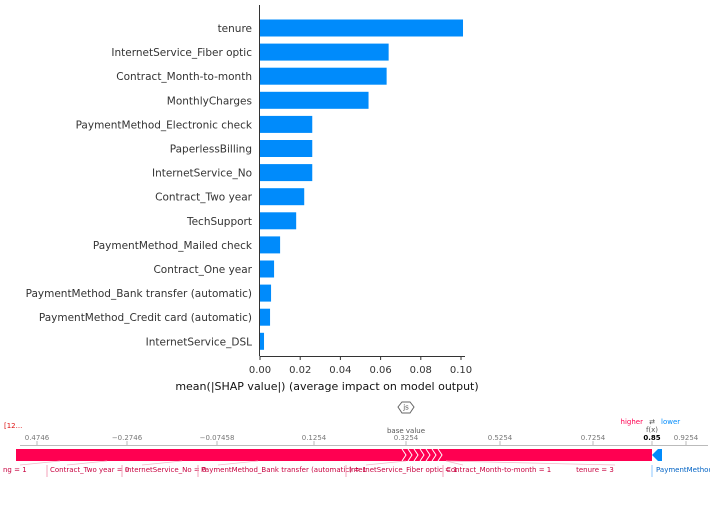 Image resolution: width=710 pixels, height=529 pixels. I want to click on force-tick-label: 0.4746, so click(37, 438).